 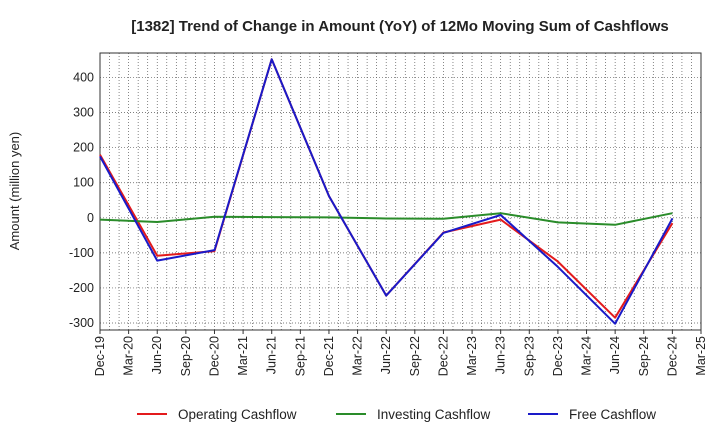 I want to click on x-tick-label: Jun-22, so click(x=386, y=355).